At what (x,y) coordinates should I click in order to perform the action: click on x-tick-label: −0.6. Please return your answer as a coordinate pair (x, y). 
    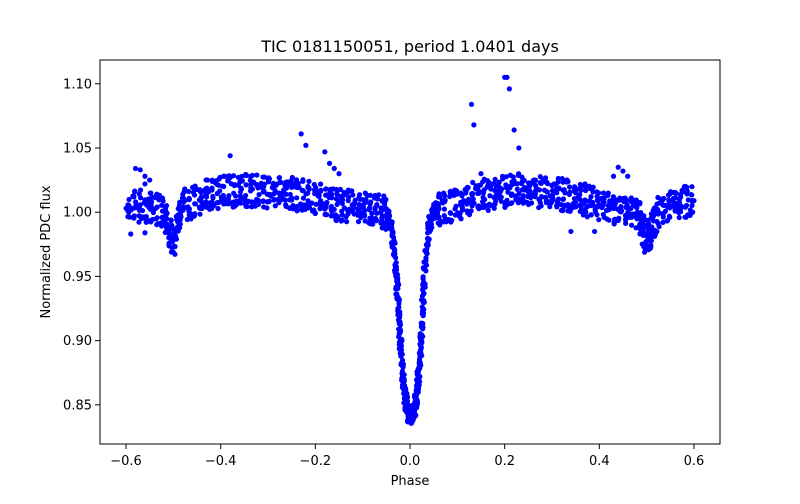
    Looking at the image, I should click on (126, 461).